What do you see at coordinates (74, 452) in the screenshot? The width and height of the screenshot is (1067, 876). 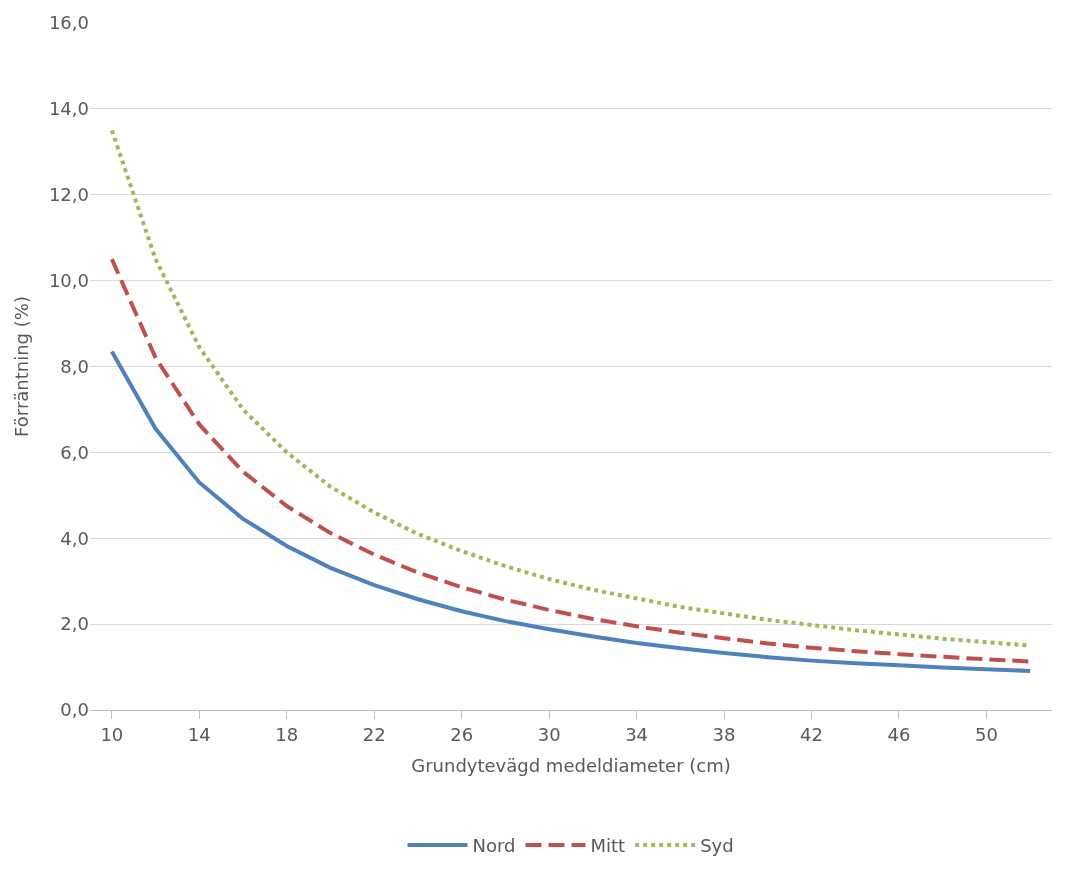 I see `y-tick-label: 6,0` at bounding box center [74, 452].